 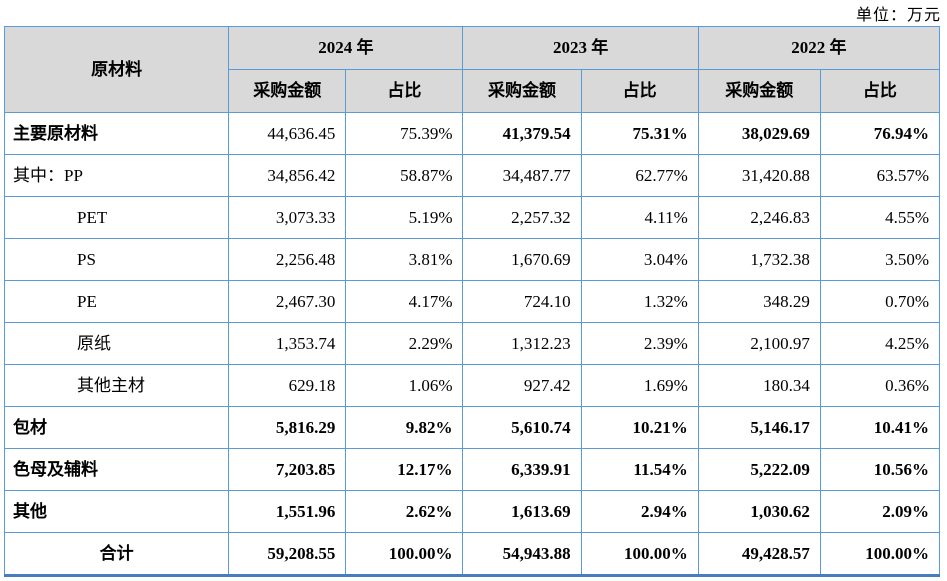 What do you see at coordinates (880, 217) in the screenshot?
I see `cell-ratio-2022: 4.55%` at bounding box center [880, 217].